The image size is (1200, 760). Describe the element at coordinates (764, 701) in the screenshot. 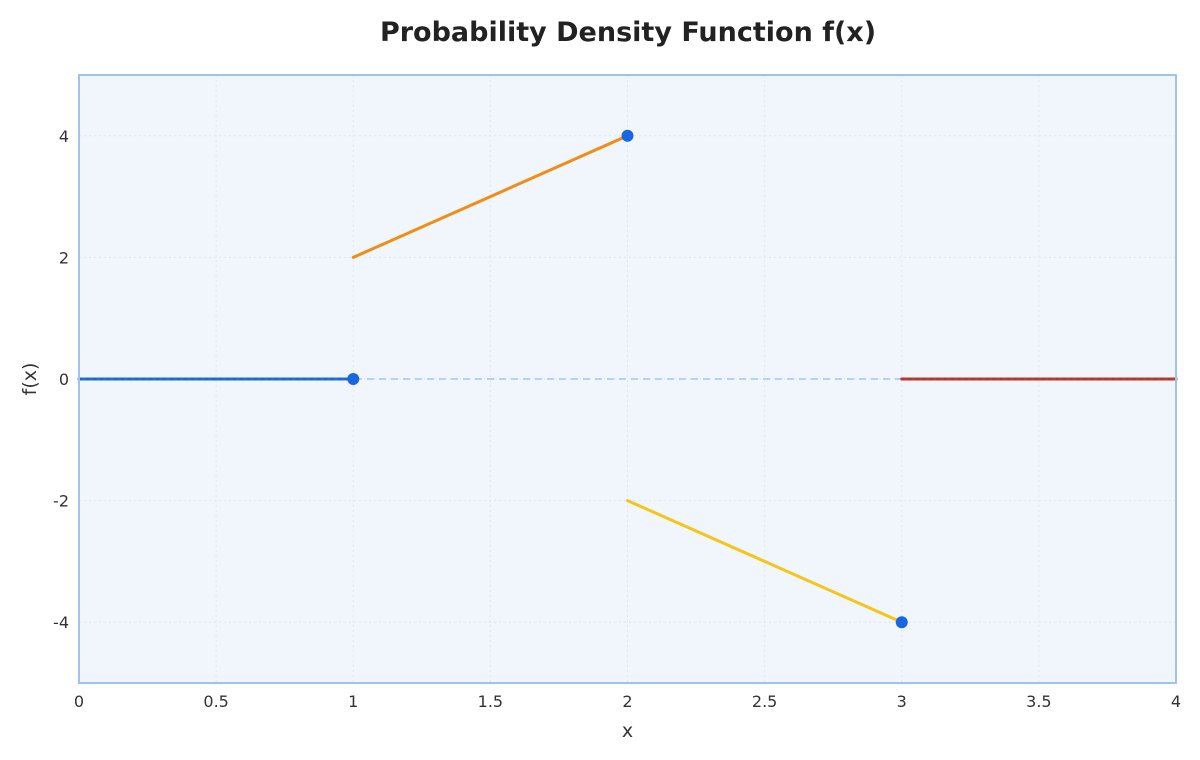

I see `x-tick-label: 2.5` at that location.